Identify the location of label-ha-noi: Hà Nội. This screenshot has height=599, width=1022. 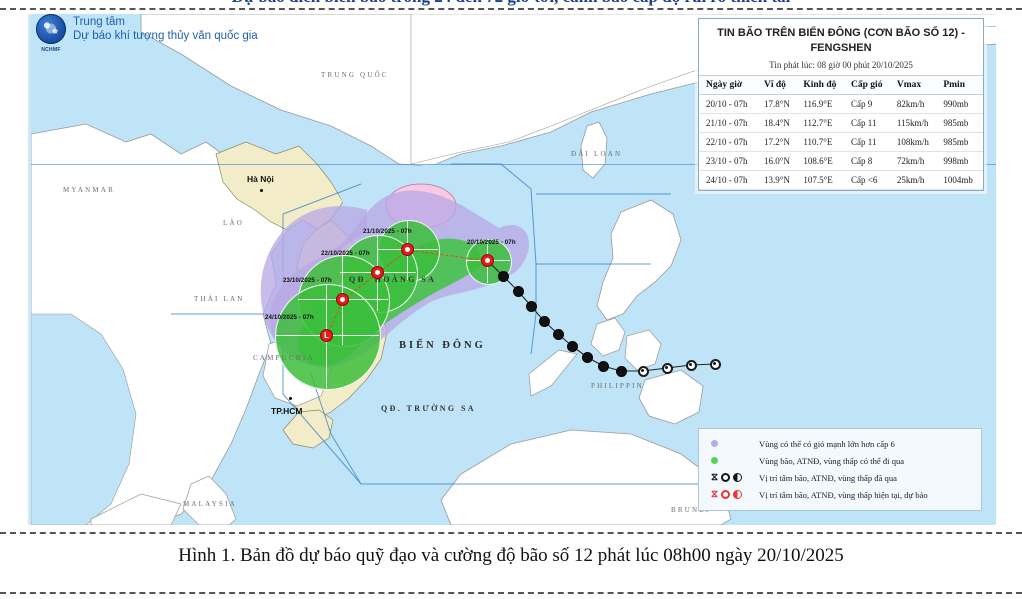
(260, 179).